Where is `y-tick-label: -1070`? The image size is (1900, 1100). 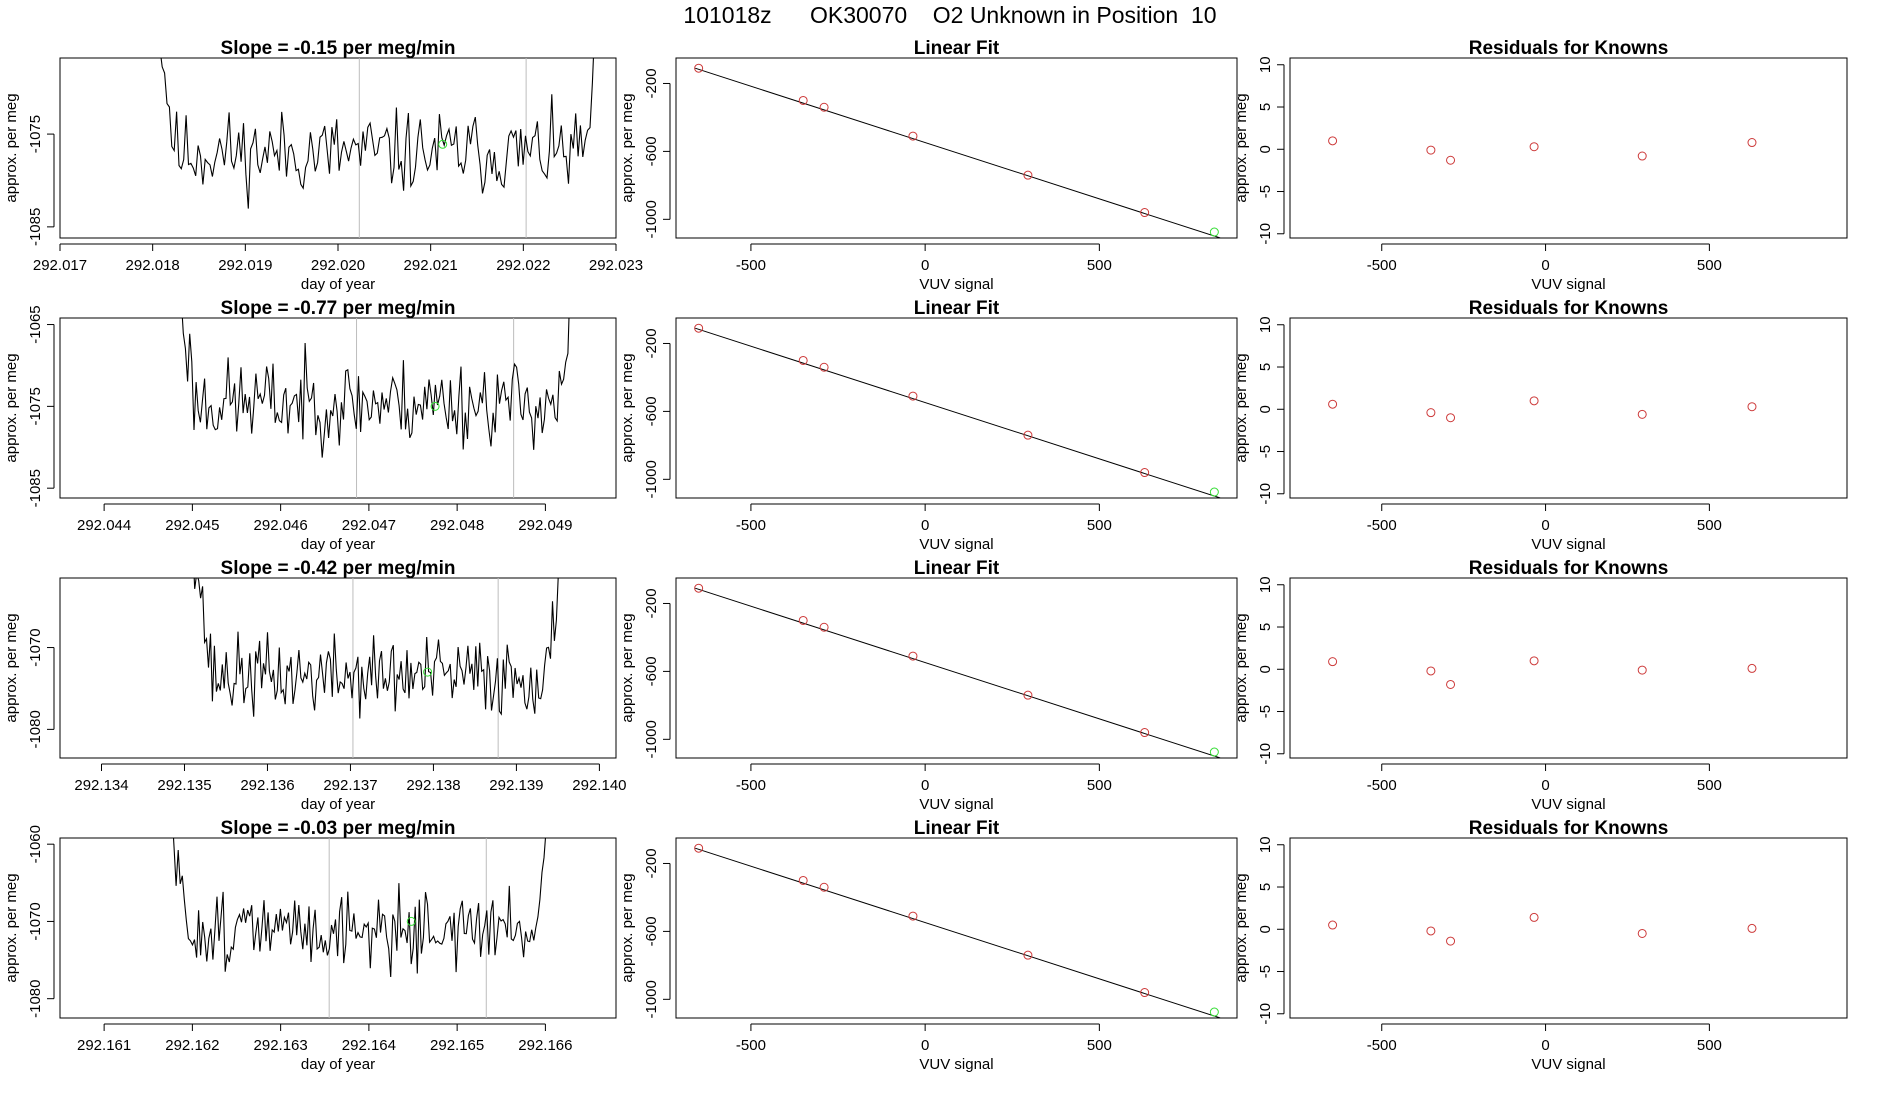
y-tick-label: -1070 is located at coordinates (35, 921).